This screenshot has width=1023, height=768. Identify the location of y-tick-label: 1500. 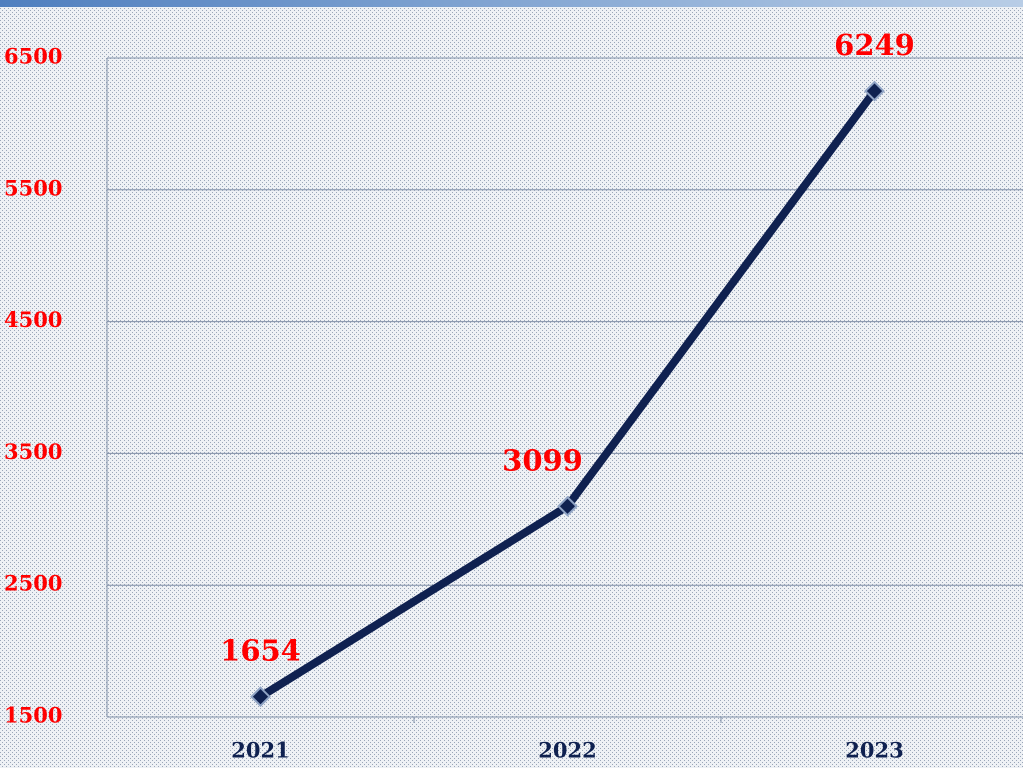
(33, 715).